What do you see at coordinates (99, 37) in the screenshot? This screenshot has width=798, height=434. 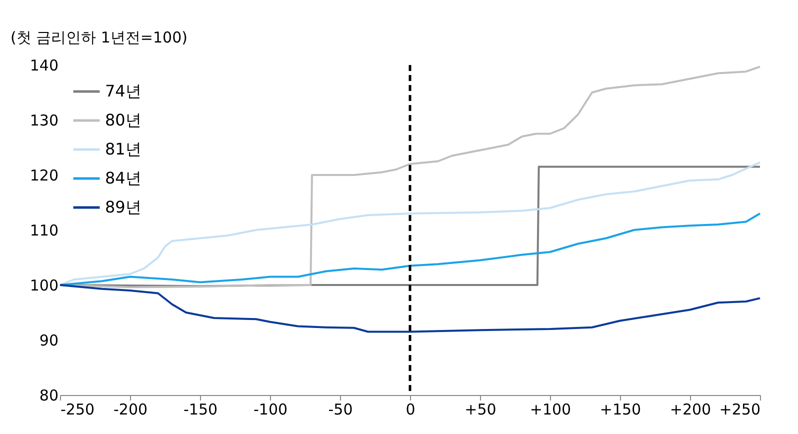 I see `y-axis-title: (첫 금리인하 1년전=100)` at bounding box center [99, 37].